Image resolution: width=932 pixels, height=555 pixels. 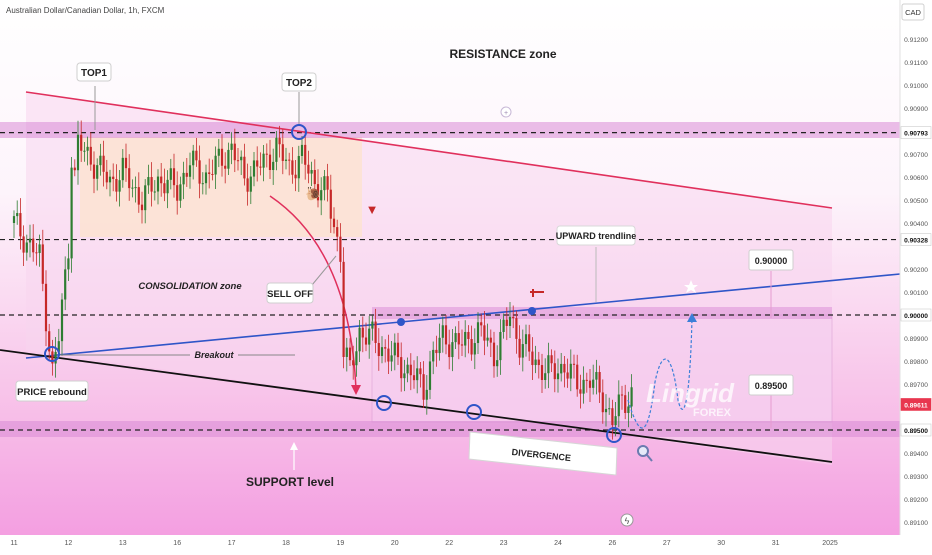 I want to click on mid-range-zone-band, so click(x=602, y=313).